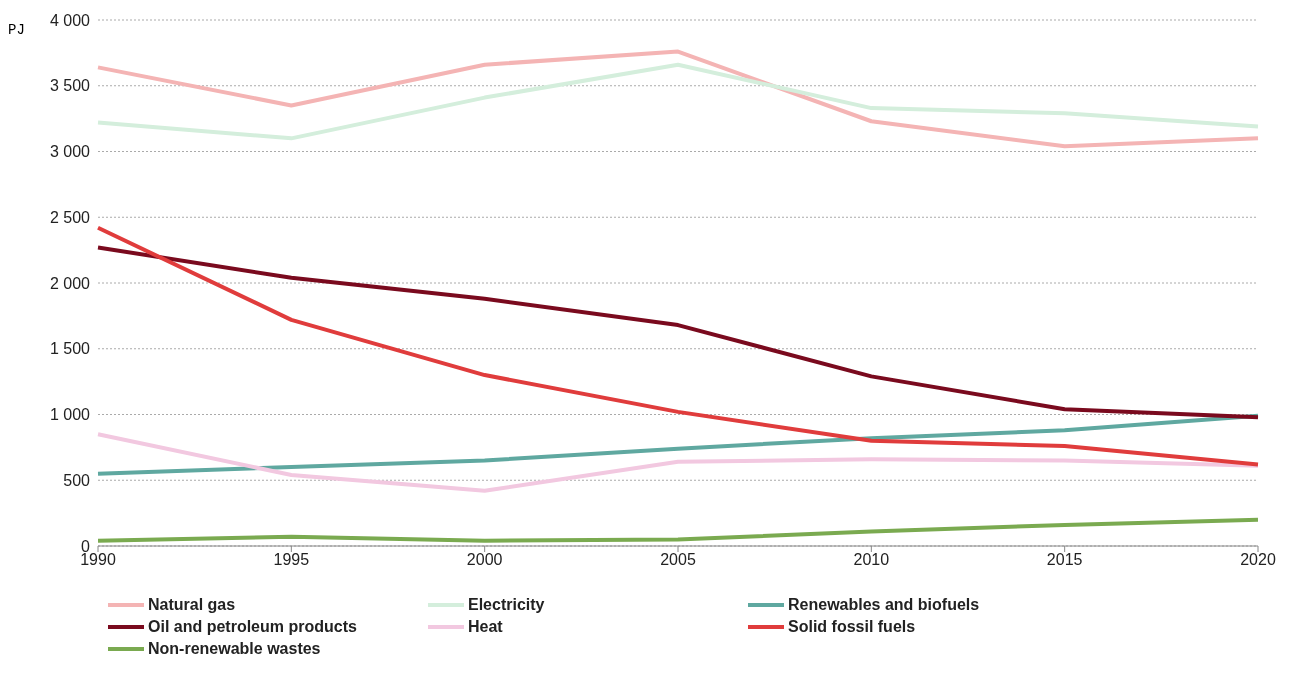 This screenshot has height=682, width=1290. I want to click on y-tick-label: 1 500, so click(70, 349).